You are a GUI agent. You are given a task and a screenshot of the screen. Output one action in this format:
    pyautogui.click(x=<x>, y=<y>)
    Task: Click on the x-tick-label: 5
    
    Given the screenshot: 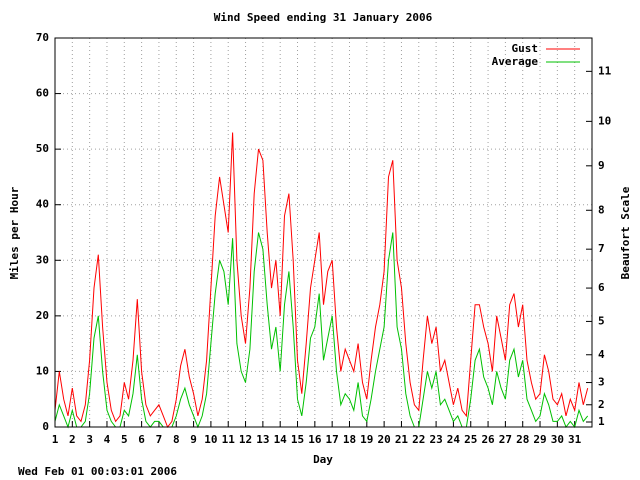 What is the action you would take?
    pyautogui.click(x=124, y=439)
    